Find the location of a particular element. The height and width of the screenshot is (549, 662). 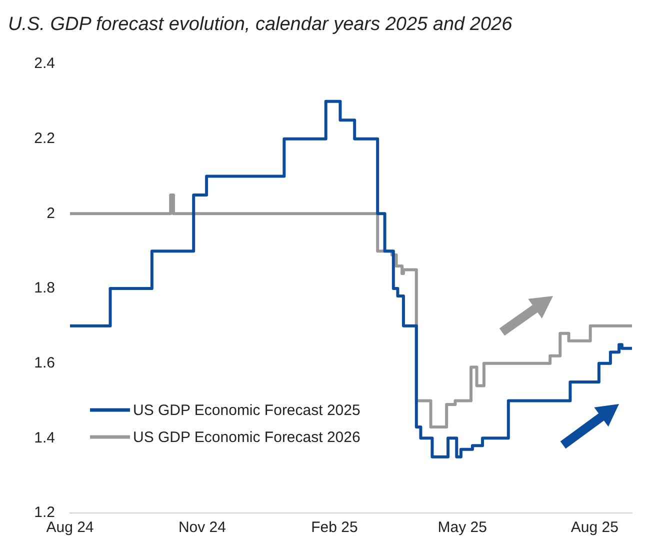

y-tick-label: 1.2 is located at coordinates (44, 513).